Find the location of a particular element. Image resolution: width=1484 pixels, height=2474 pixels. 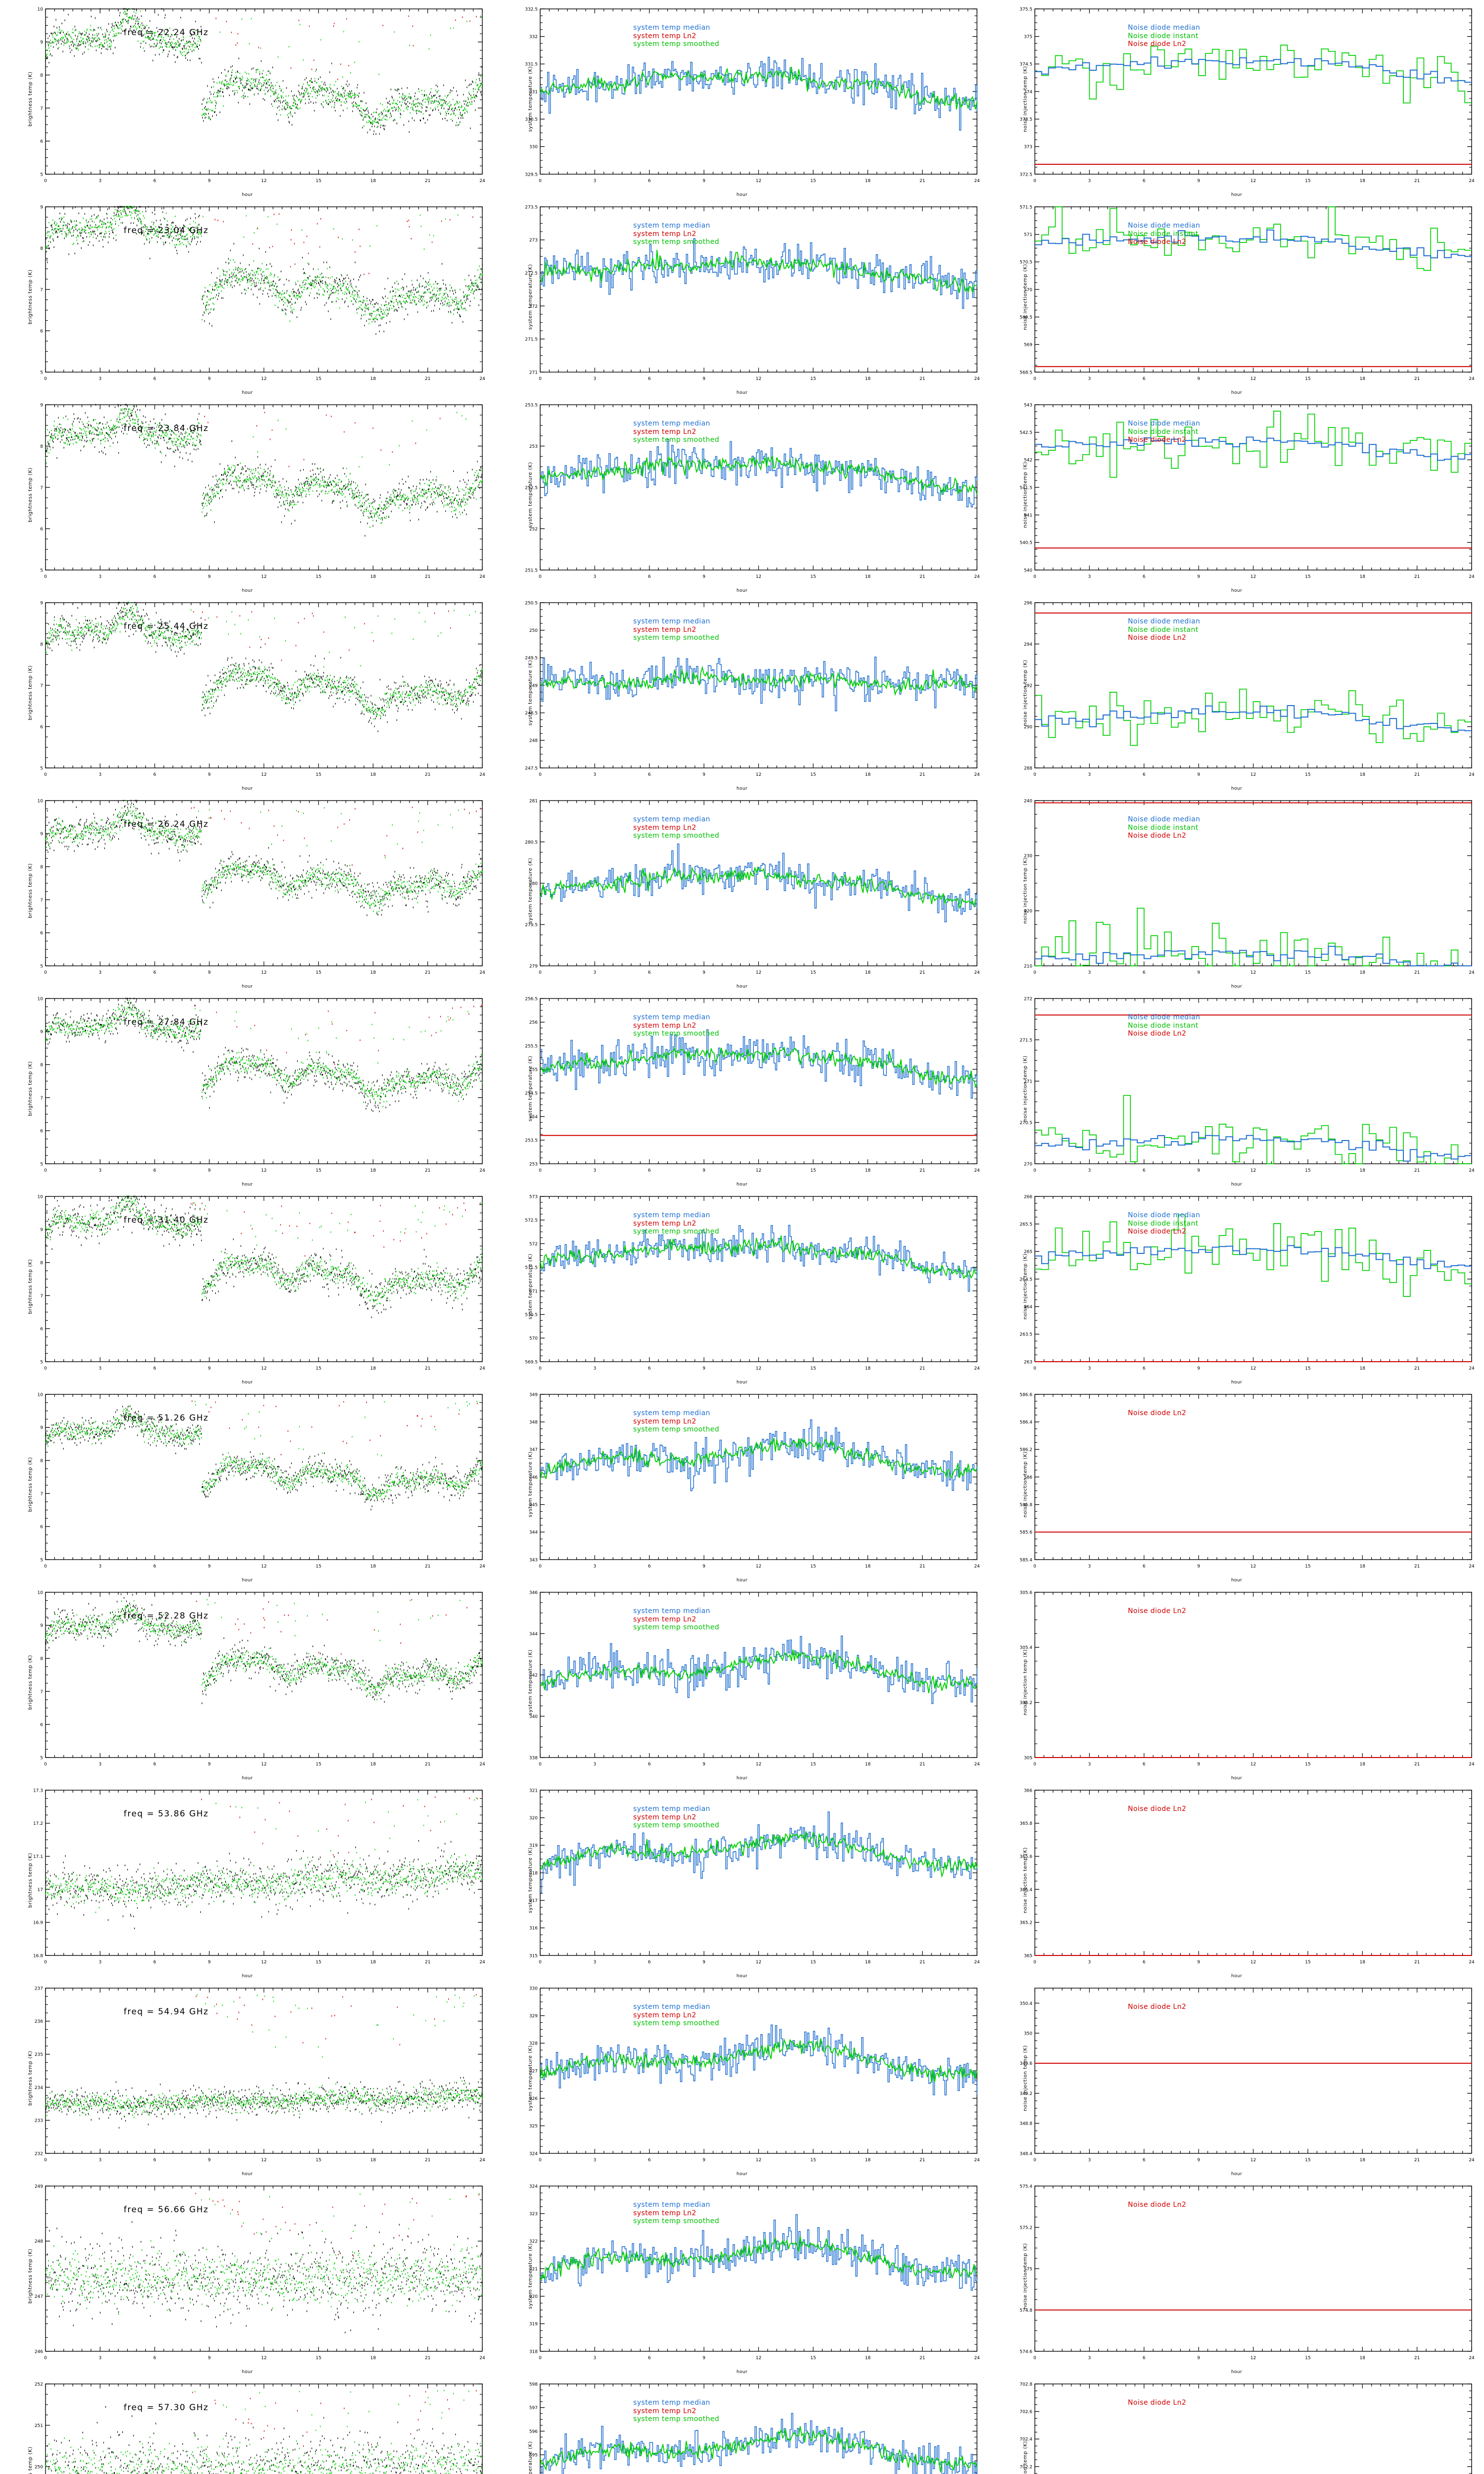

legend-entry: Noise diode instant is located at coordinates (1163, 234).